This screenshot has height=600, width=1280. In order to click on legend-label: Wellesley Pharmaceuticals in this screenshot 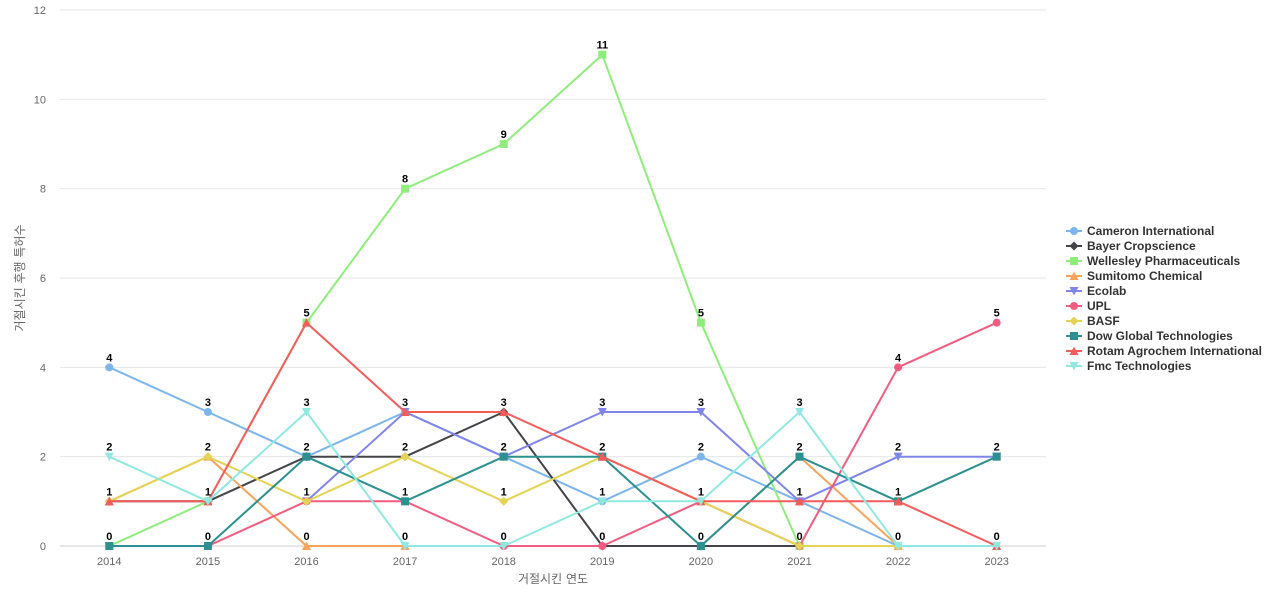, I will do `click(1164, 261)`.